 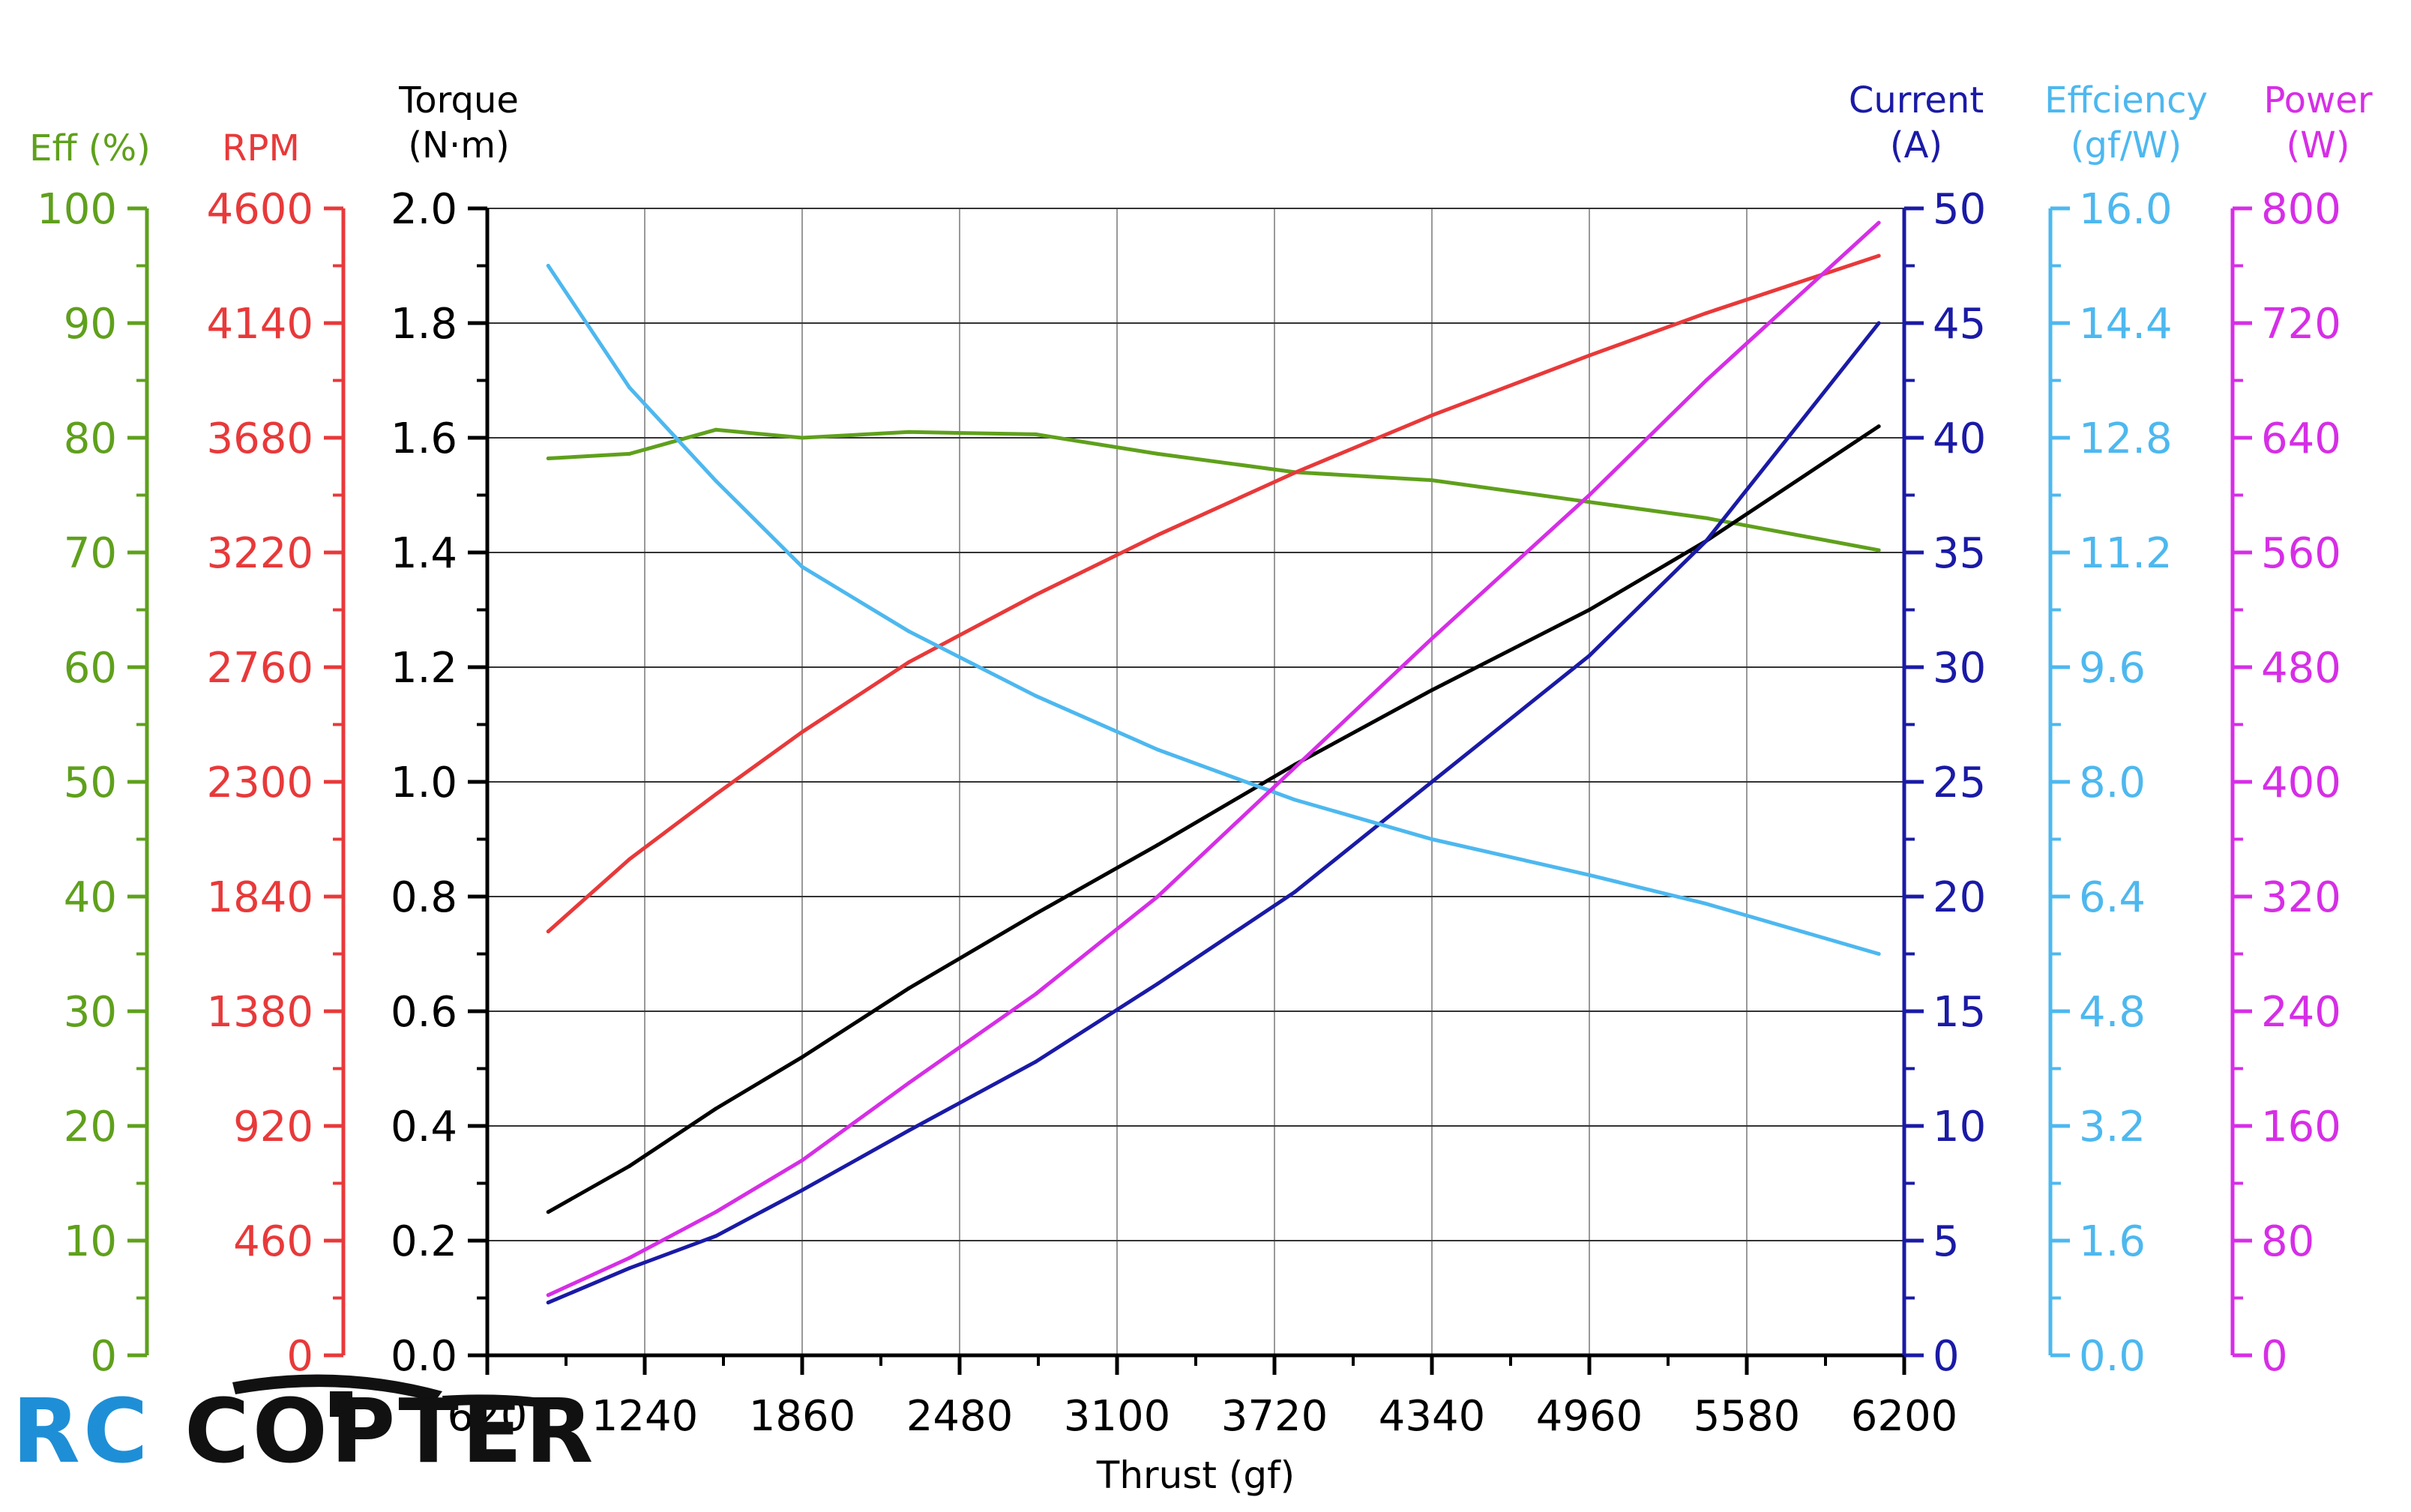 I want to click on current-tick-label: 10, so click(x=1959, y=1127).